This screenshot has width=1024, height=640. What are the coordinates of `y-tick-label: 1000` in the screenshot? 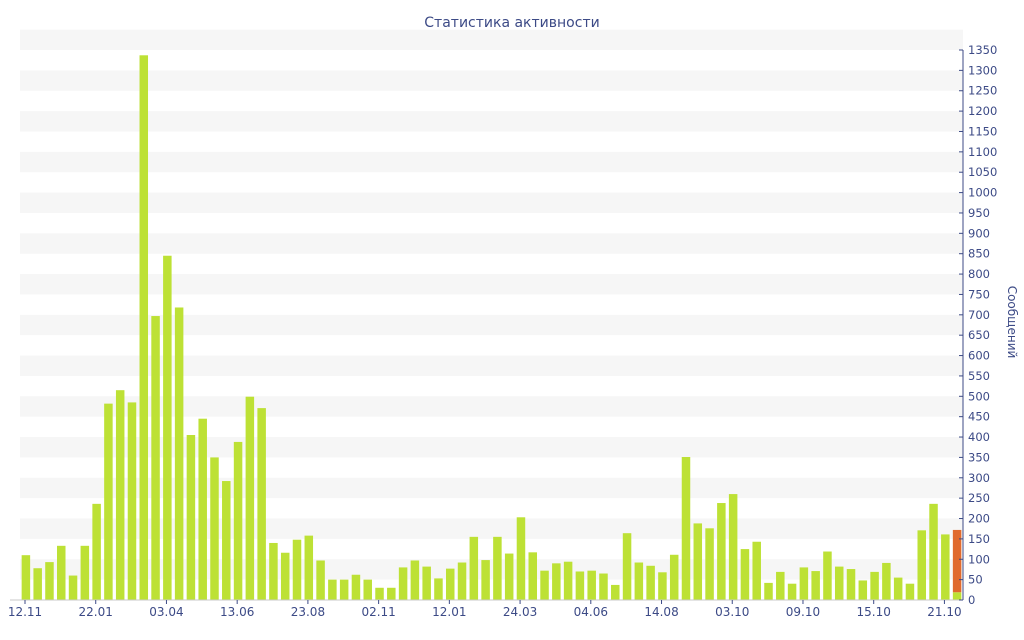 It's located at (982, 193).